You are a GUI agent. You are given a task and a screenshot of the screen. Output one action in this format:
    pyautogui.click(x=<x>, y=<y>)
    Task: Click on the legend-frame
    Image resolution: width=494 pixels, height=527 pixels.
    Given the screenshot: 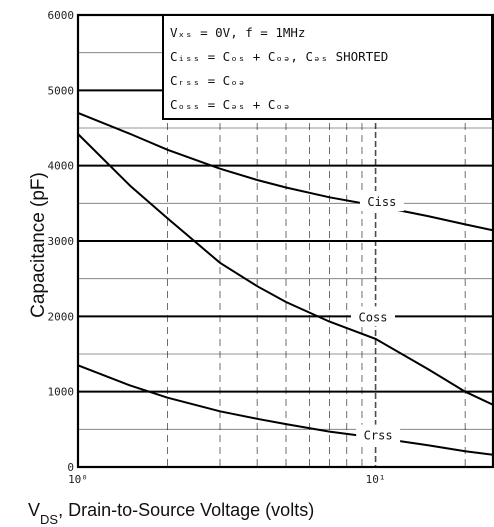 What is the action you would take?
    pyautogui.click(x=327, y=67)
    